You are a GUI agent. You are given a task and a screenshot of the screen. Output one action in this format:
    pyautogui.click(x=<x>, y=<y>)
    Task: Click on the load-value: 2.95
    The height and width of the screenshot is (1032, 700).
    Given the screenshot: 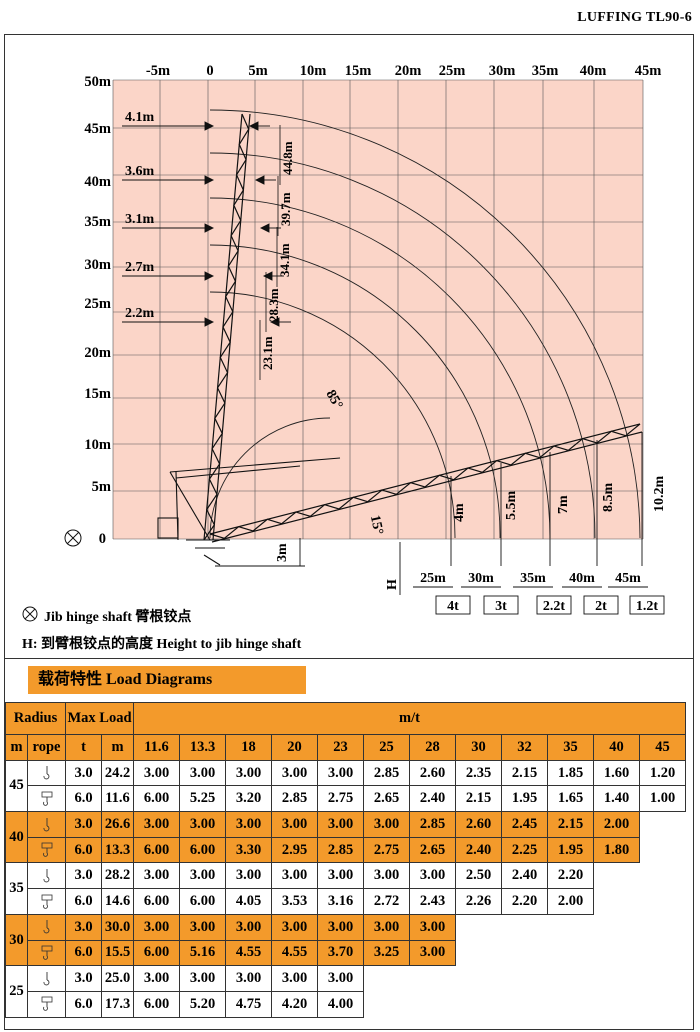 What is the action you would take?
    pyautogui.click(x=294, y=850)
    